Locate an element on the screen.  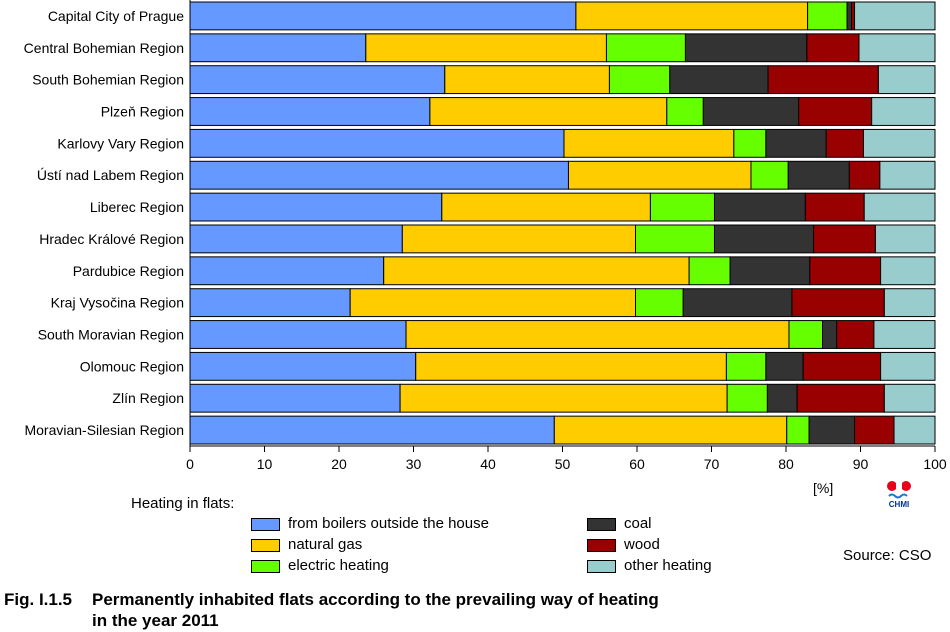
legend-label-3: coal is located at coordinates (638, 523).